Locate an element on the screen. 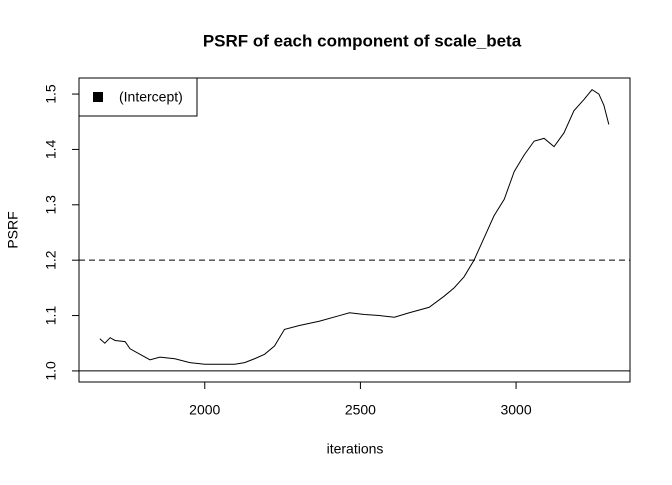 Image resolution: width=672 pixels, height=485 pixels. legend-swatch is located at coordinates (98, 97).